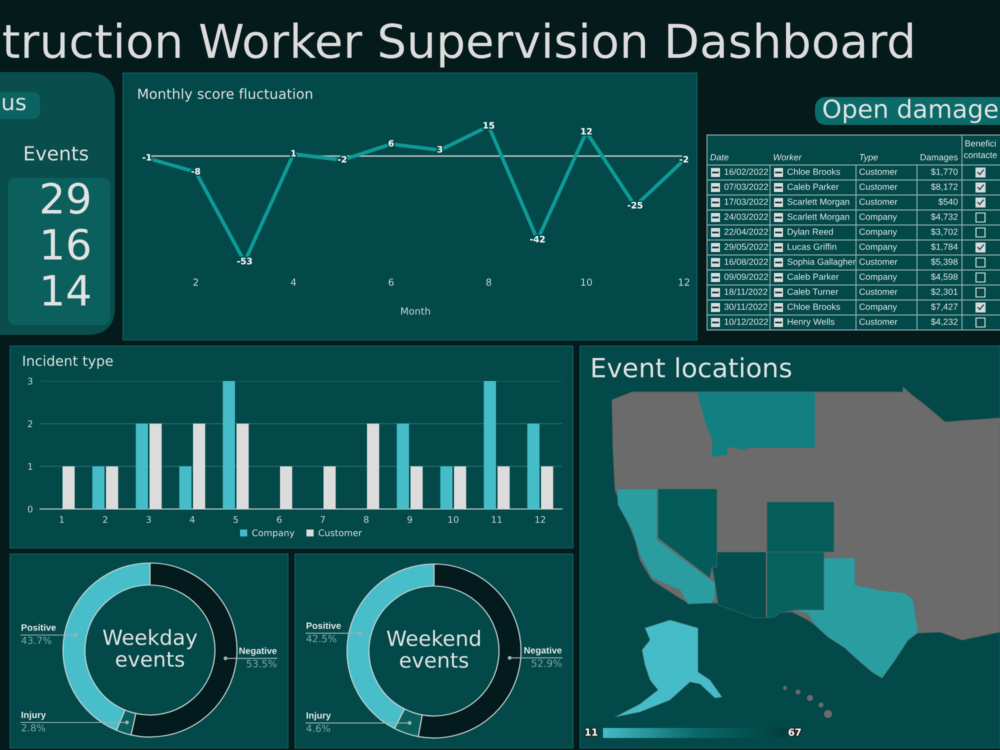 This screenshot has height=750, width=1000. What do you see at coordinates (746, 291) in the screenshot?
I see `text: 18/11/2022` at bounding box center [746, 291].